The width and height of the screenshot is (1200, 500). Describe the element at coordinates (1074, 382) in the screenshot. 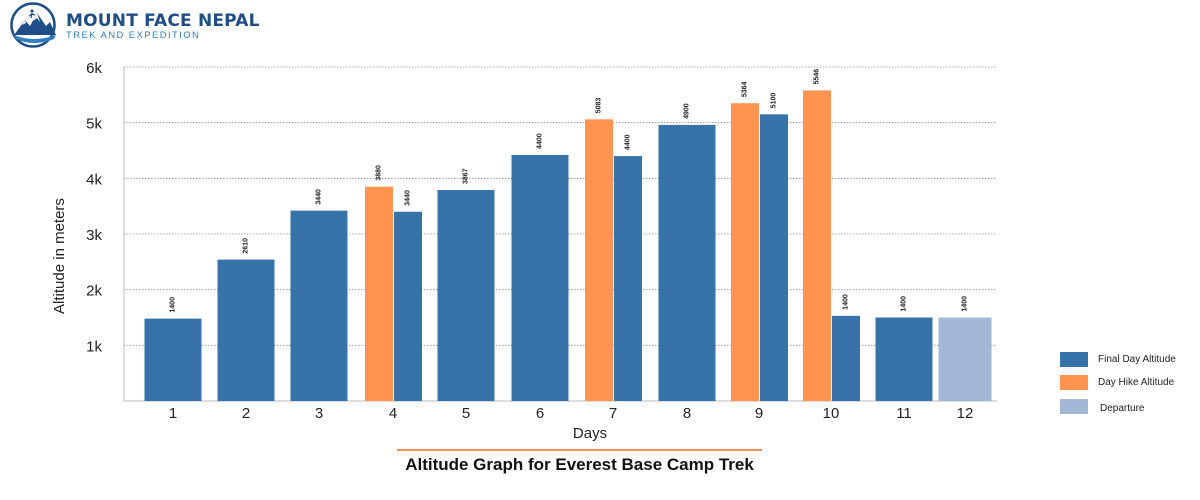

I see `legend-swatch-day-hike` at that location.